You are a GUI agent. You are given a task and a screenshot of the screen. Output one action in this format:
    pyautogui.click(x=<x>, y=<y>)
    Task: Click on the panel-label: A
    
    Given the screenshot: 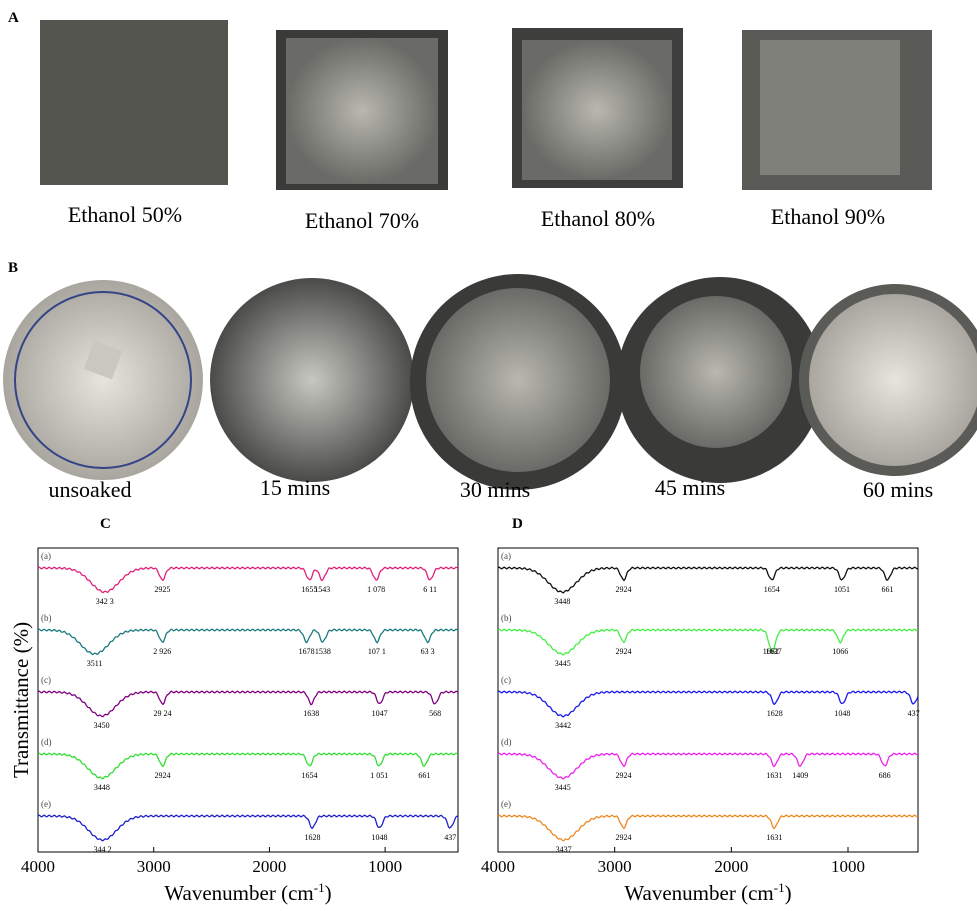 What is the action you would take?
    pyautogui.click(x=13, y=18)
    